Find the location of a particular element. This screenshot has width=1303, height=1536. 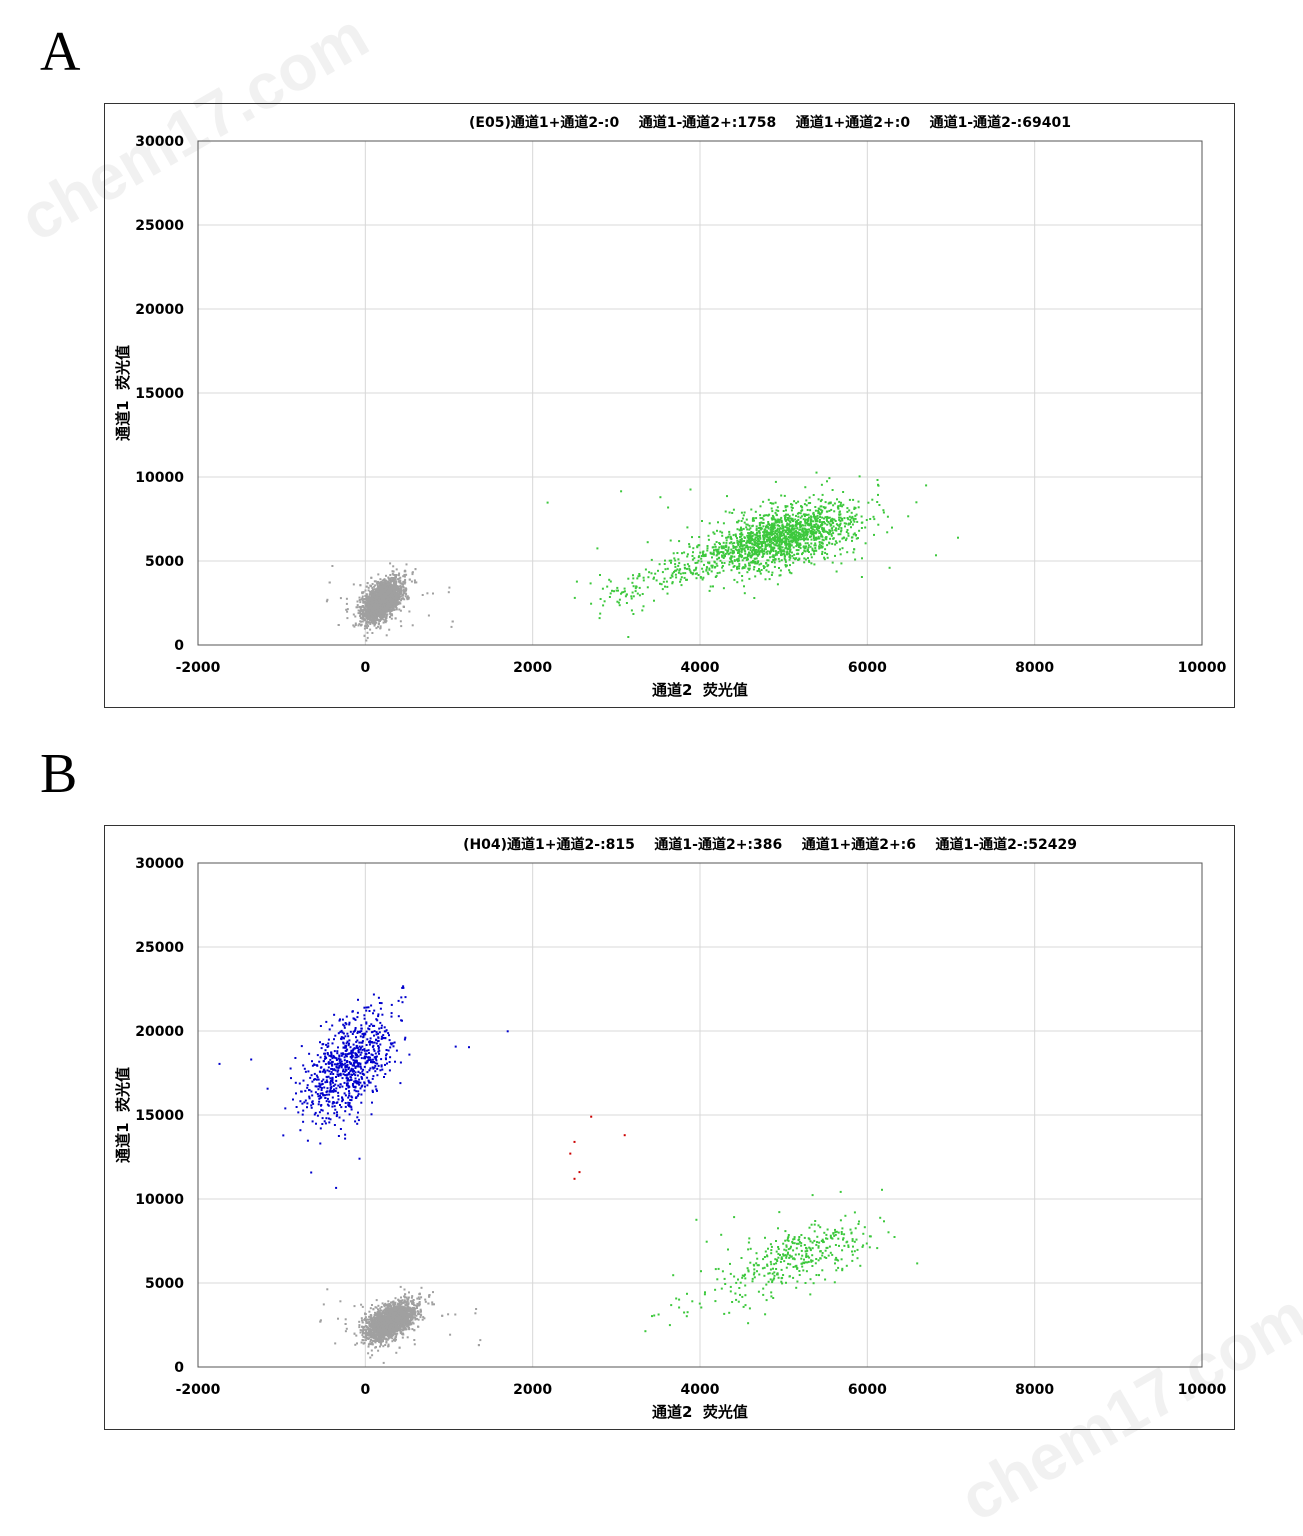

y-axis-label: 通道1 荧光值 is located at coordinates (123, 393).